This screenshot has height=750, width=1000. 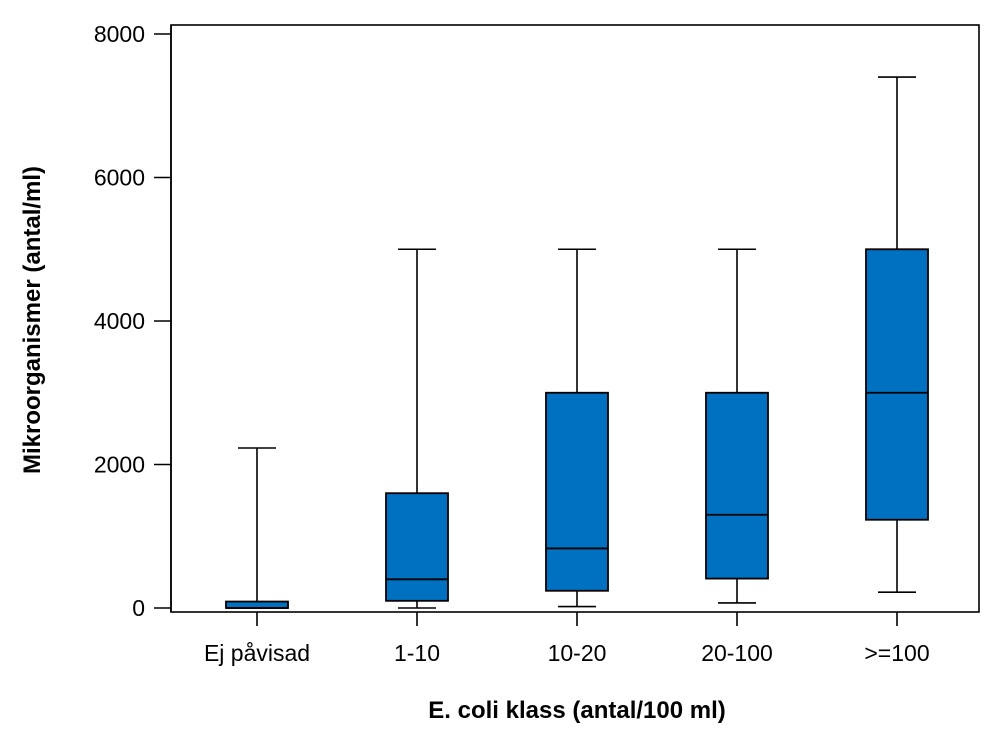 I want to click on x-tick-label: >=100, so click(x=896, y=653).